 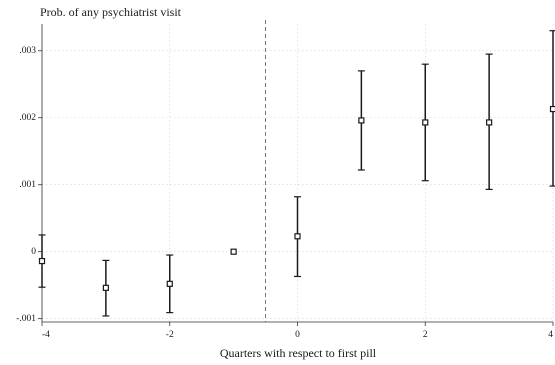 What do you see at coordinates (298, 353) in the screenshot?
I see `x-axis-title: Quarters with respect to first pill` at bounding box center [298, 353].